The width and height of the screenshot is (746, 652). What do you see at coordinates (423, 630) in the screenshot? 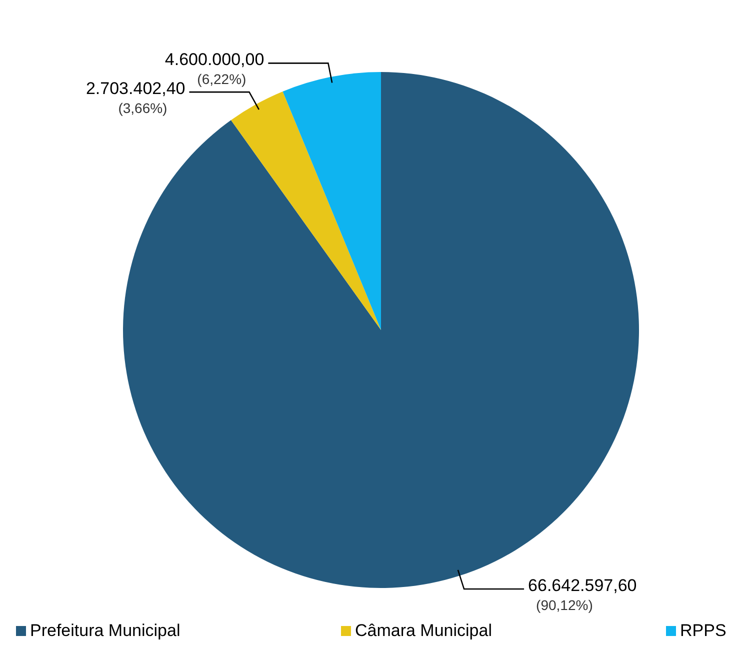
I see `legend-label: Câmara Municipal` at bounding box center [423, 630].